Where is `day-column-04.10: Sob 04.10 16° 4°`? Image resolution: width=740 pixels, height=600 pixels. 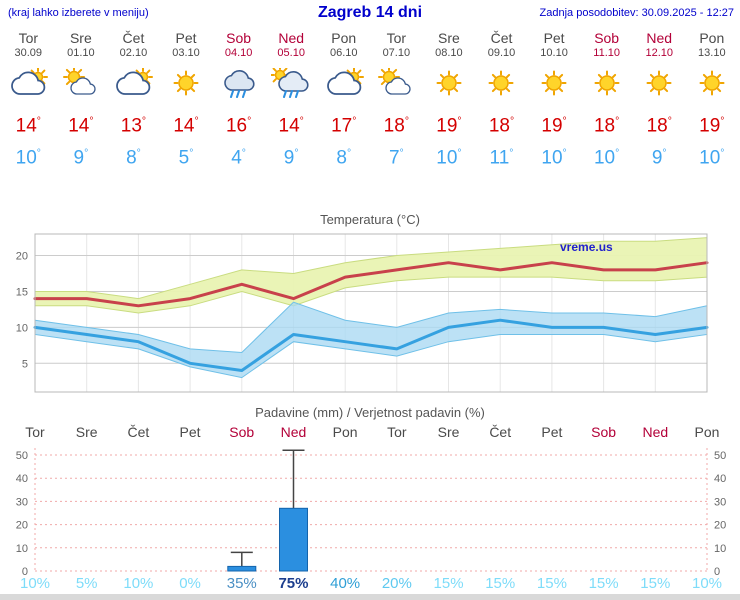
day-column-04.10: Sob 04.10 16° 4° is located at coordinates (238, 100).